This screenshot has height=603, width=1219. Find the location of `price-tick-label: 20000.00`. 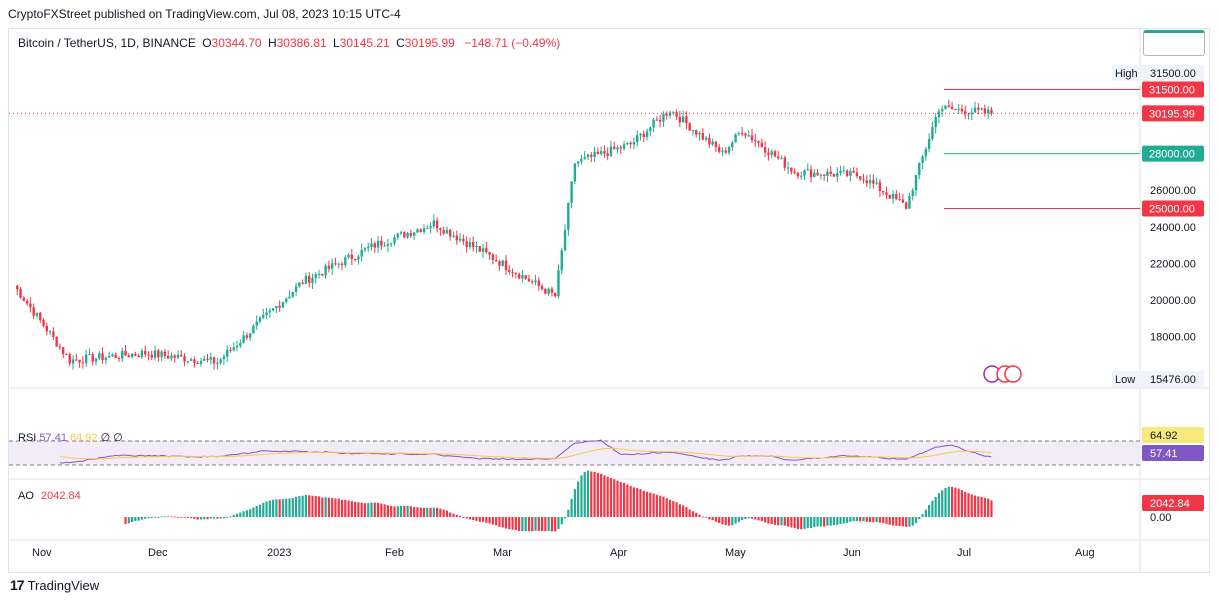

price-tick-label: 20000.00 is located at coordinates (1173, 301).